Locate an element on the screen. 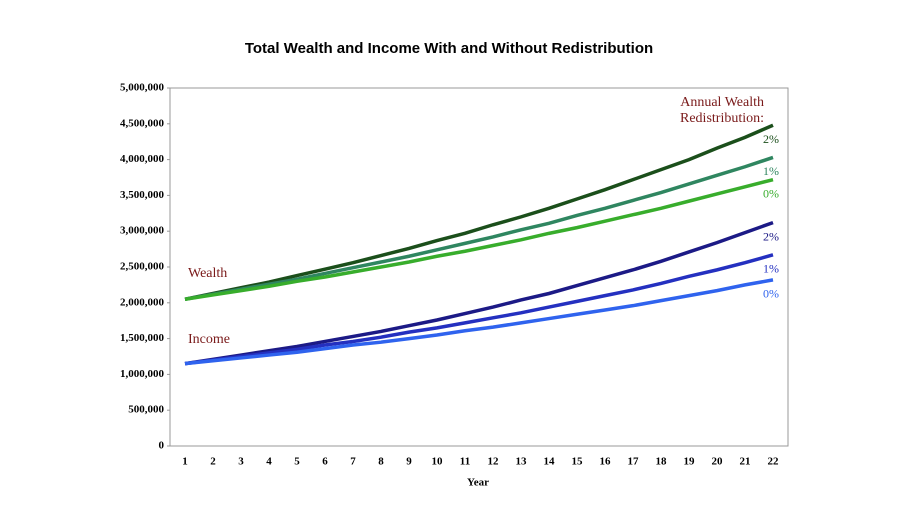 The height and width of the screenshot is (530, 900). x-tick-label: 21 is located at coordinates (745, 462).